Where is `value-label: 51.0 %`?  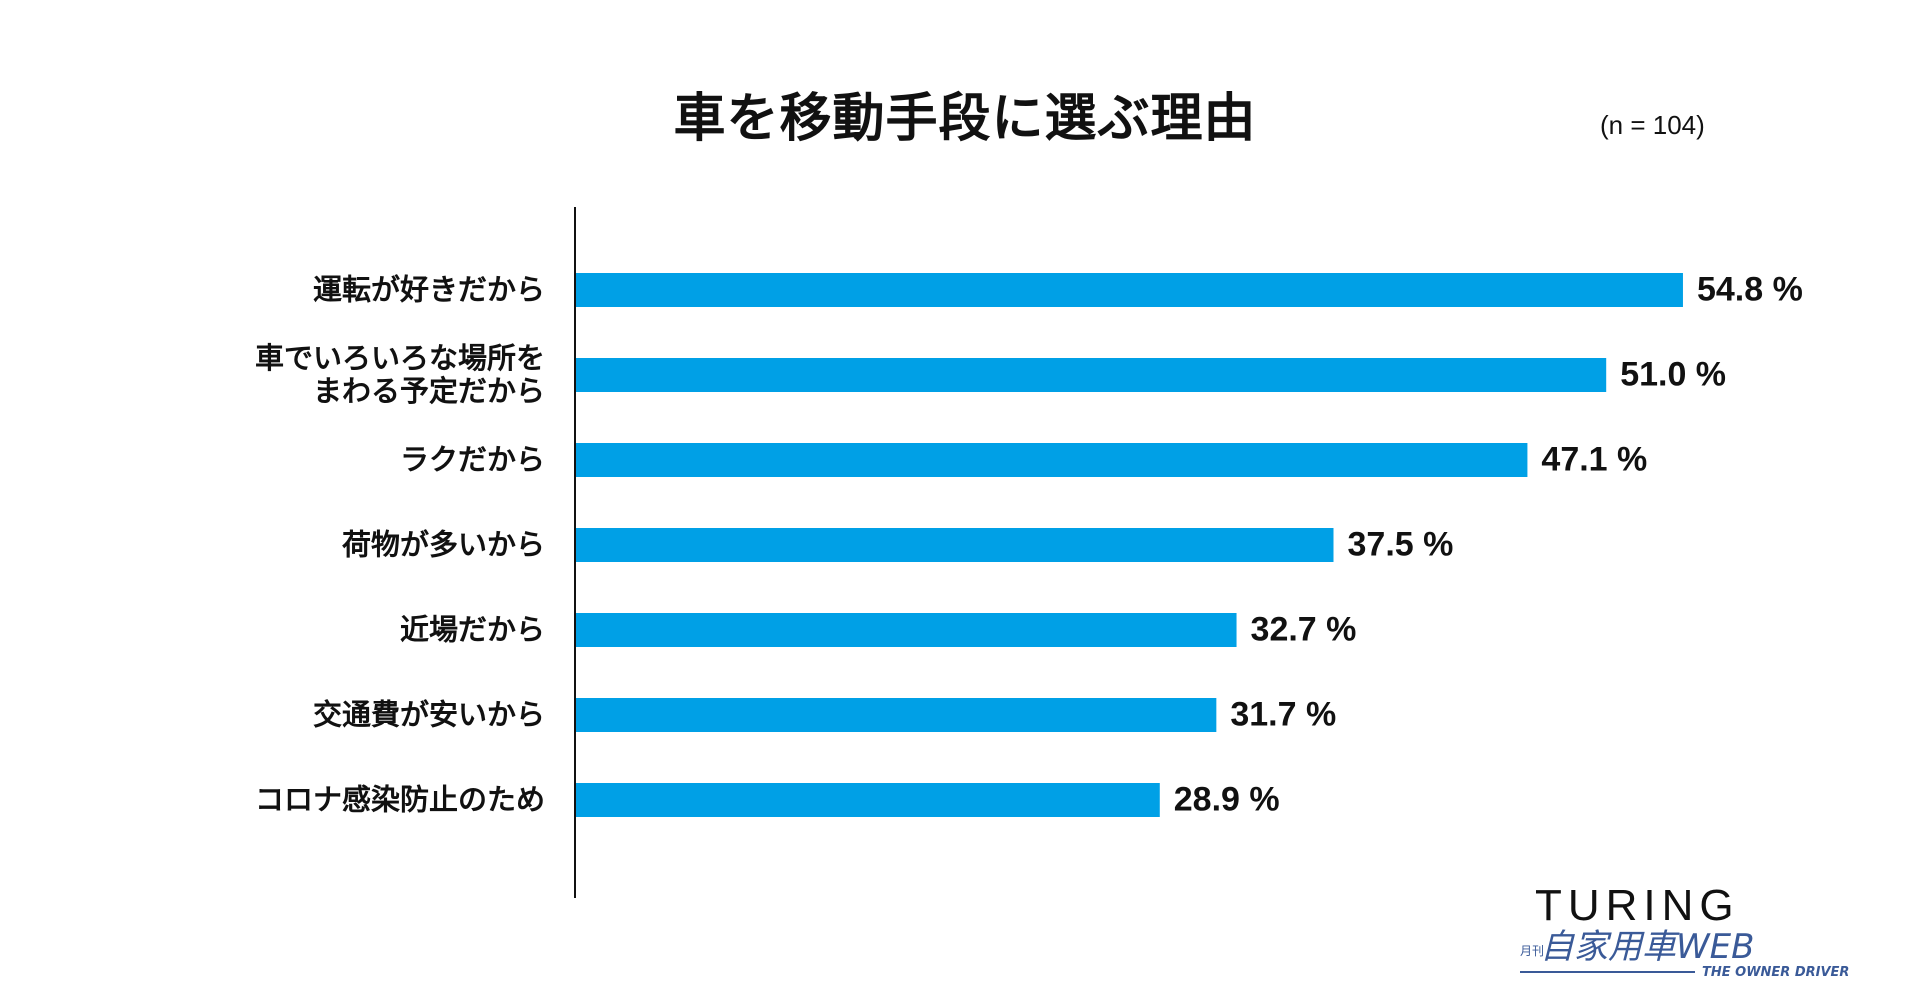 value-label: 51.0 % is located at coordinates (1673, 374).